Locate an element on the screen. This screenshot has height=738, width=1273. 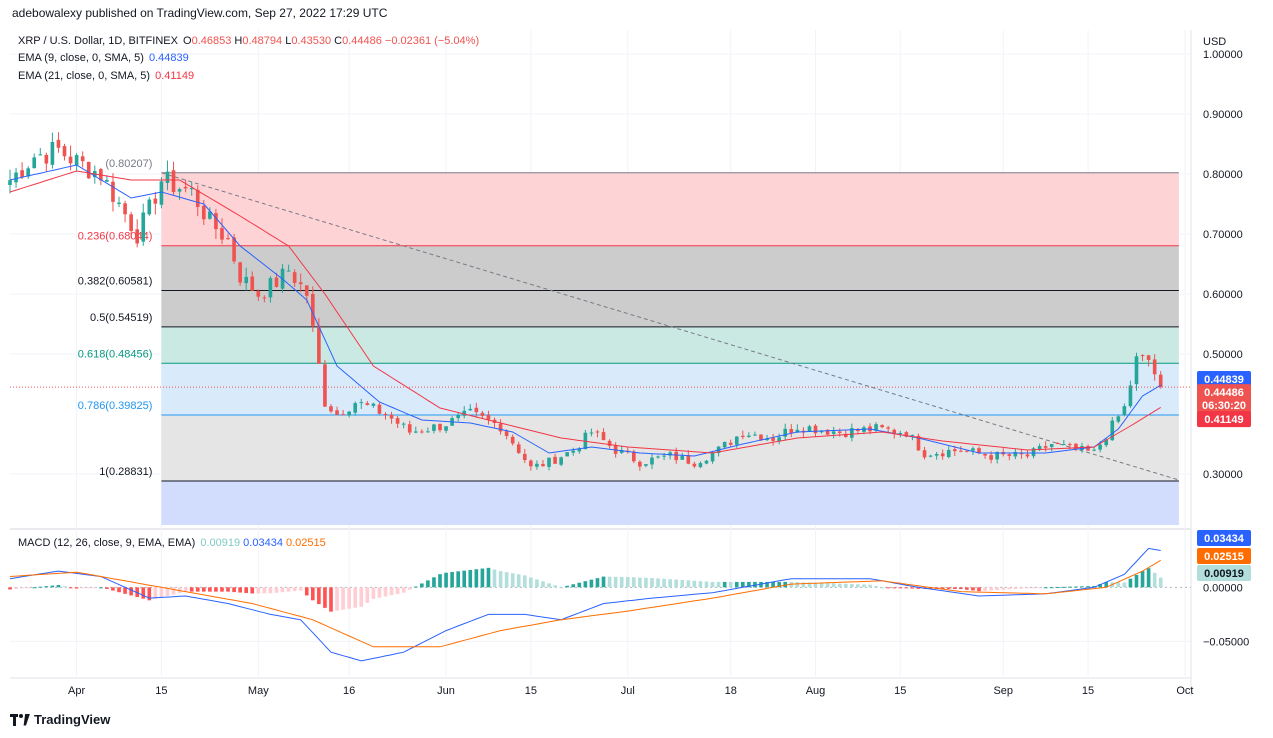
tradingview-brand: TradingView is located at coordinates (72, 719).